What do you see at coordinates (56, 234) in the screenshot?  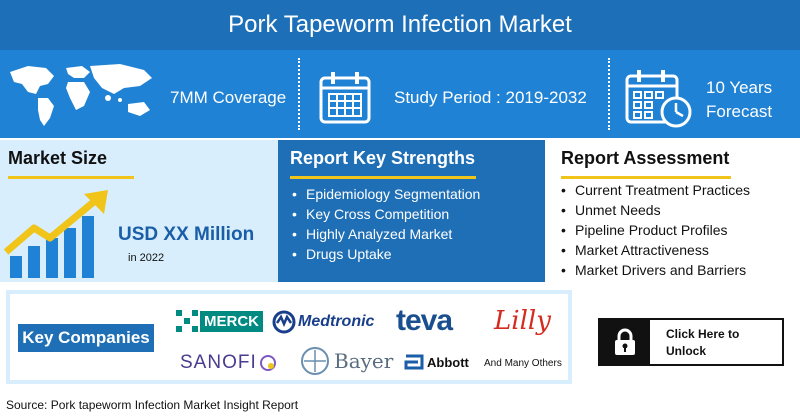 I see `growth-chart-icon` at bounding box center [56, 234].